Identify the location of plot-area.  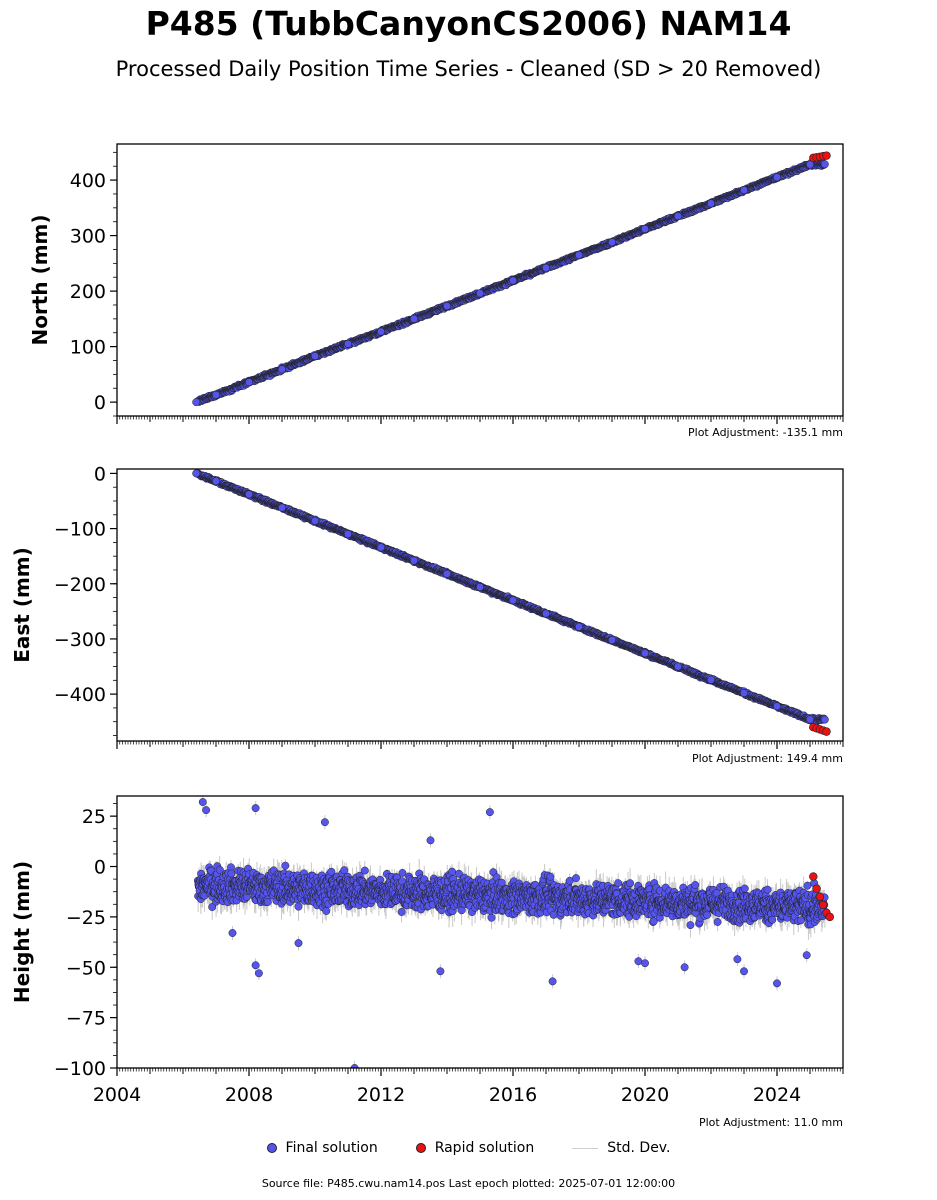
(511, 279).